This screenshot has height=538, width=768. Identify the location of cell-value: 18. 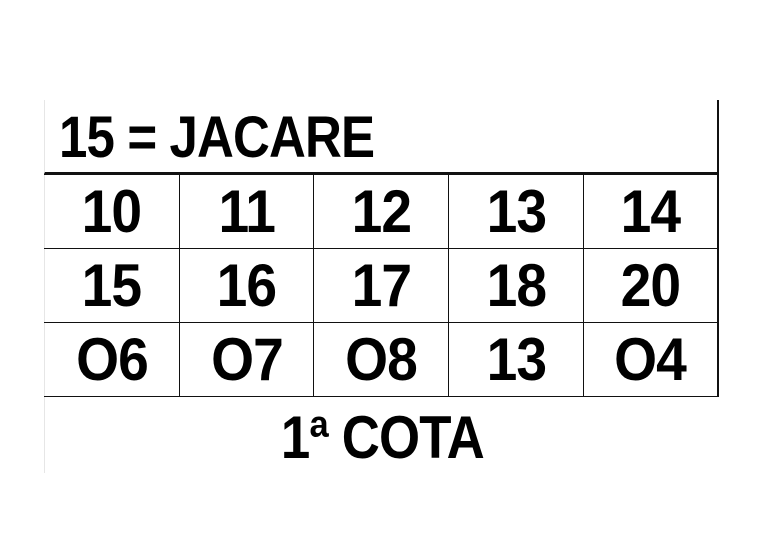
(516, 285).